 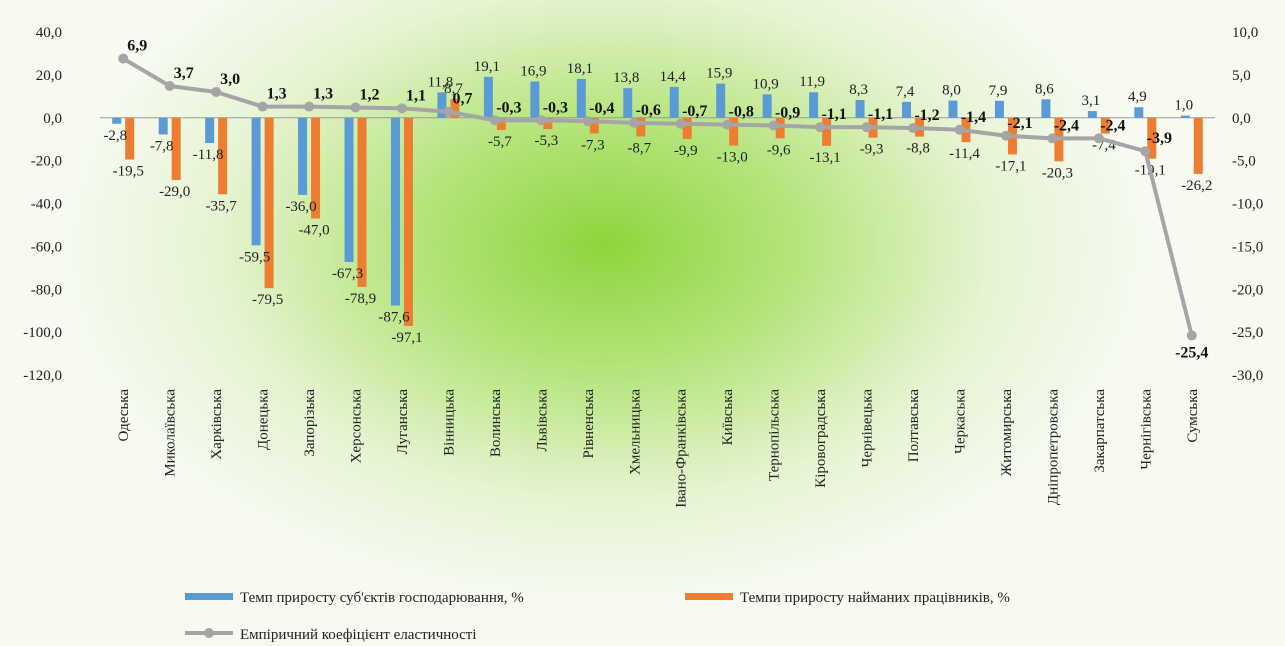 I want to click on data-label-business: 11,9, so click(x=812, y=82).